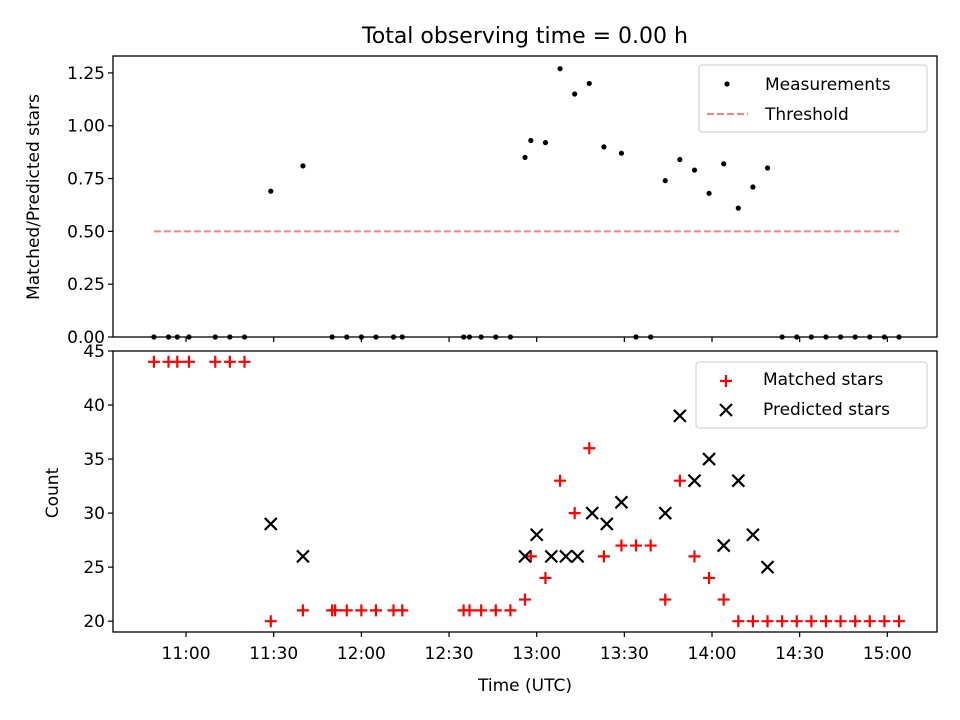 Image resolution: width=960 pixels, height=720 pixels. What do you see at coordinates (828, 85) in the screenshot?
I see `legend-measurements-label: Measurements` at bounding box center [828, 85].